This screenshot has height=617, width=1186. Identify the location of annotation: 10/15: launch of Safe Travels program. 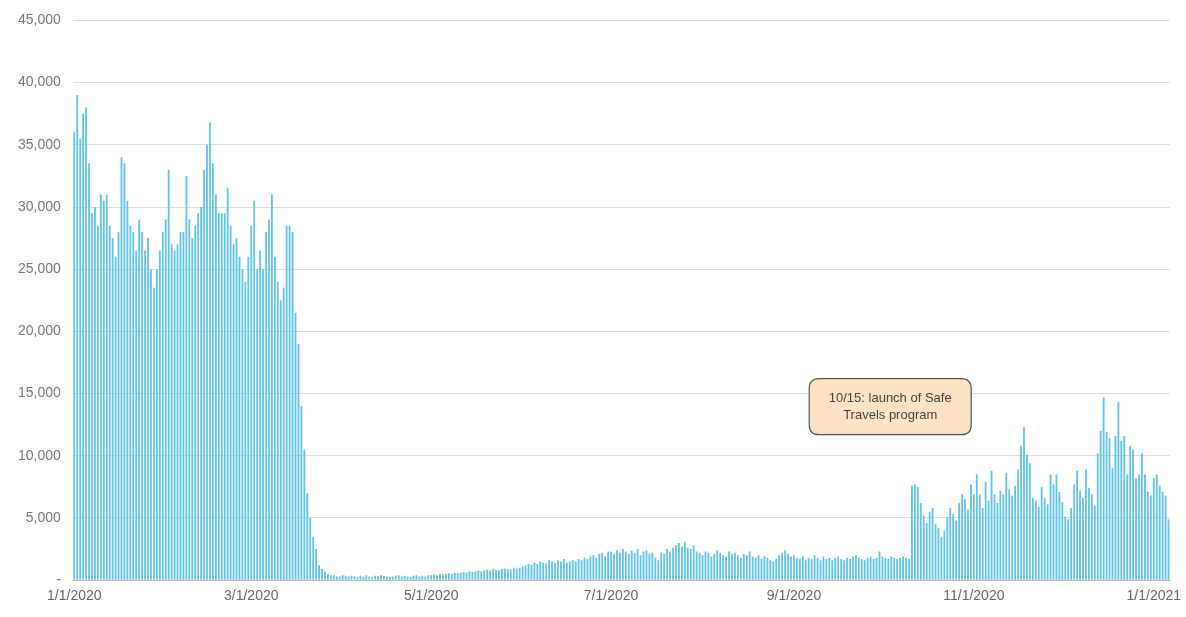
(890, 405).